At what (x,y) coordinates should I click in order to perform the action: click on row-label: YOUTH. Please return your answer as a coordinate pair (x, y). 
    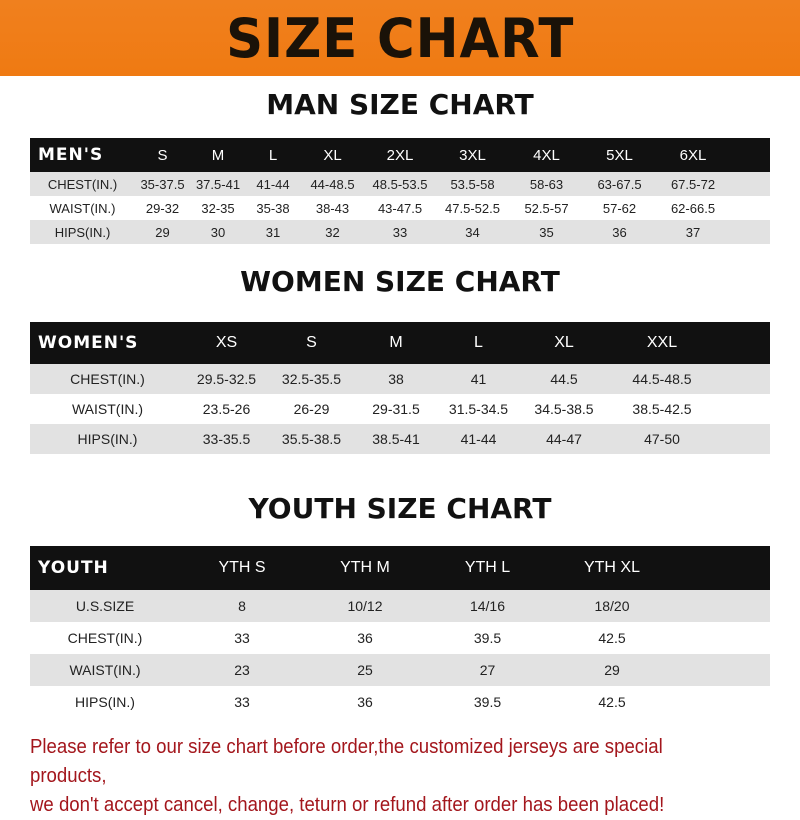
    Looking at the image, I should click on (73, 568).